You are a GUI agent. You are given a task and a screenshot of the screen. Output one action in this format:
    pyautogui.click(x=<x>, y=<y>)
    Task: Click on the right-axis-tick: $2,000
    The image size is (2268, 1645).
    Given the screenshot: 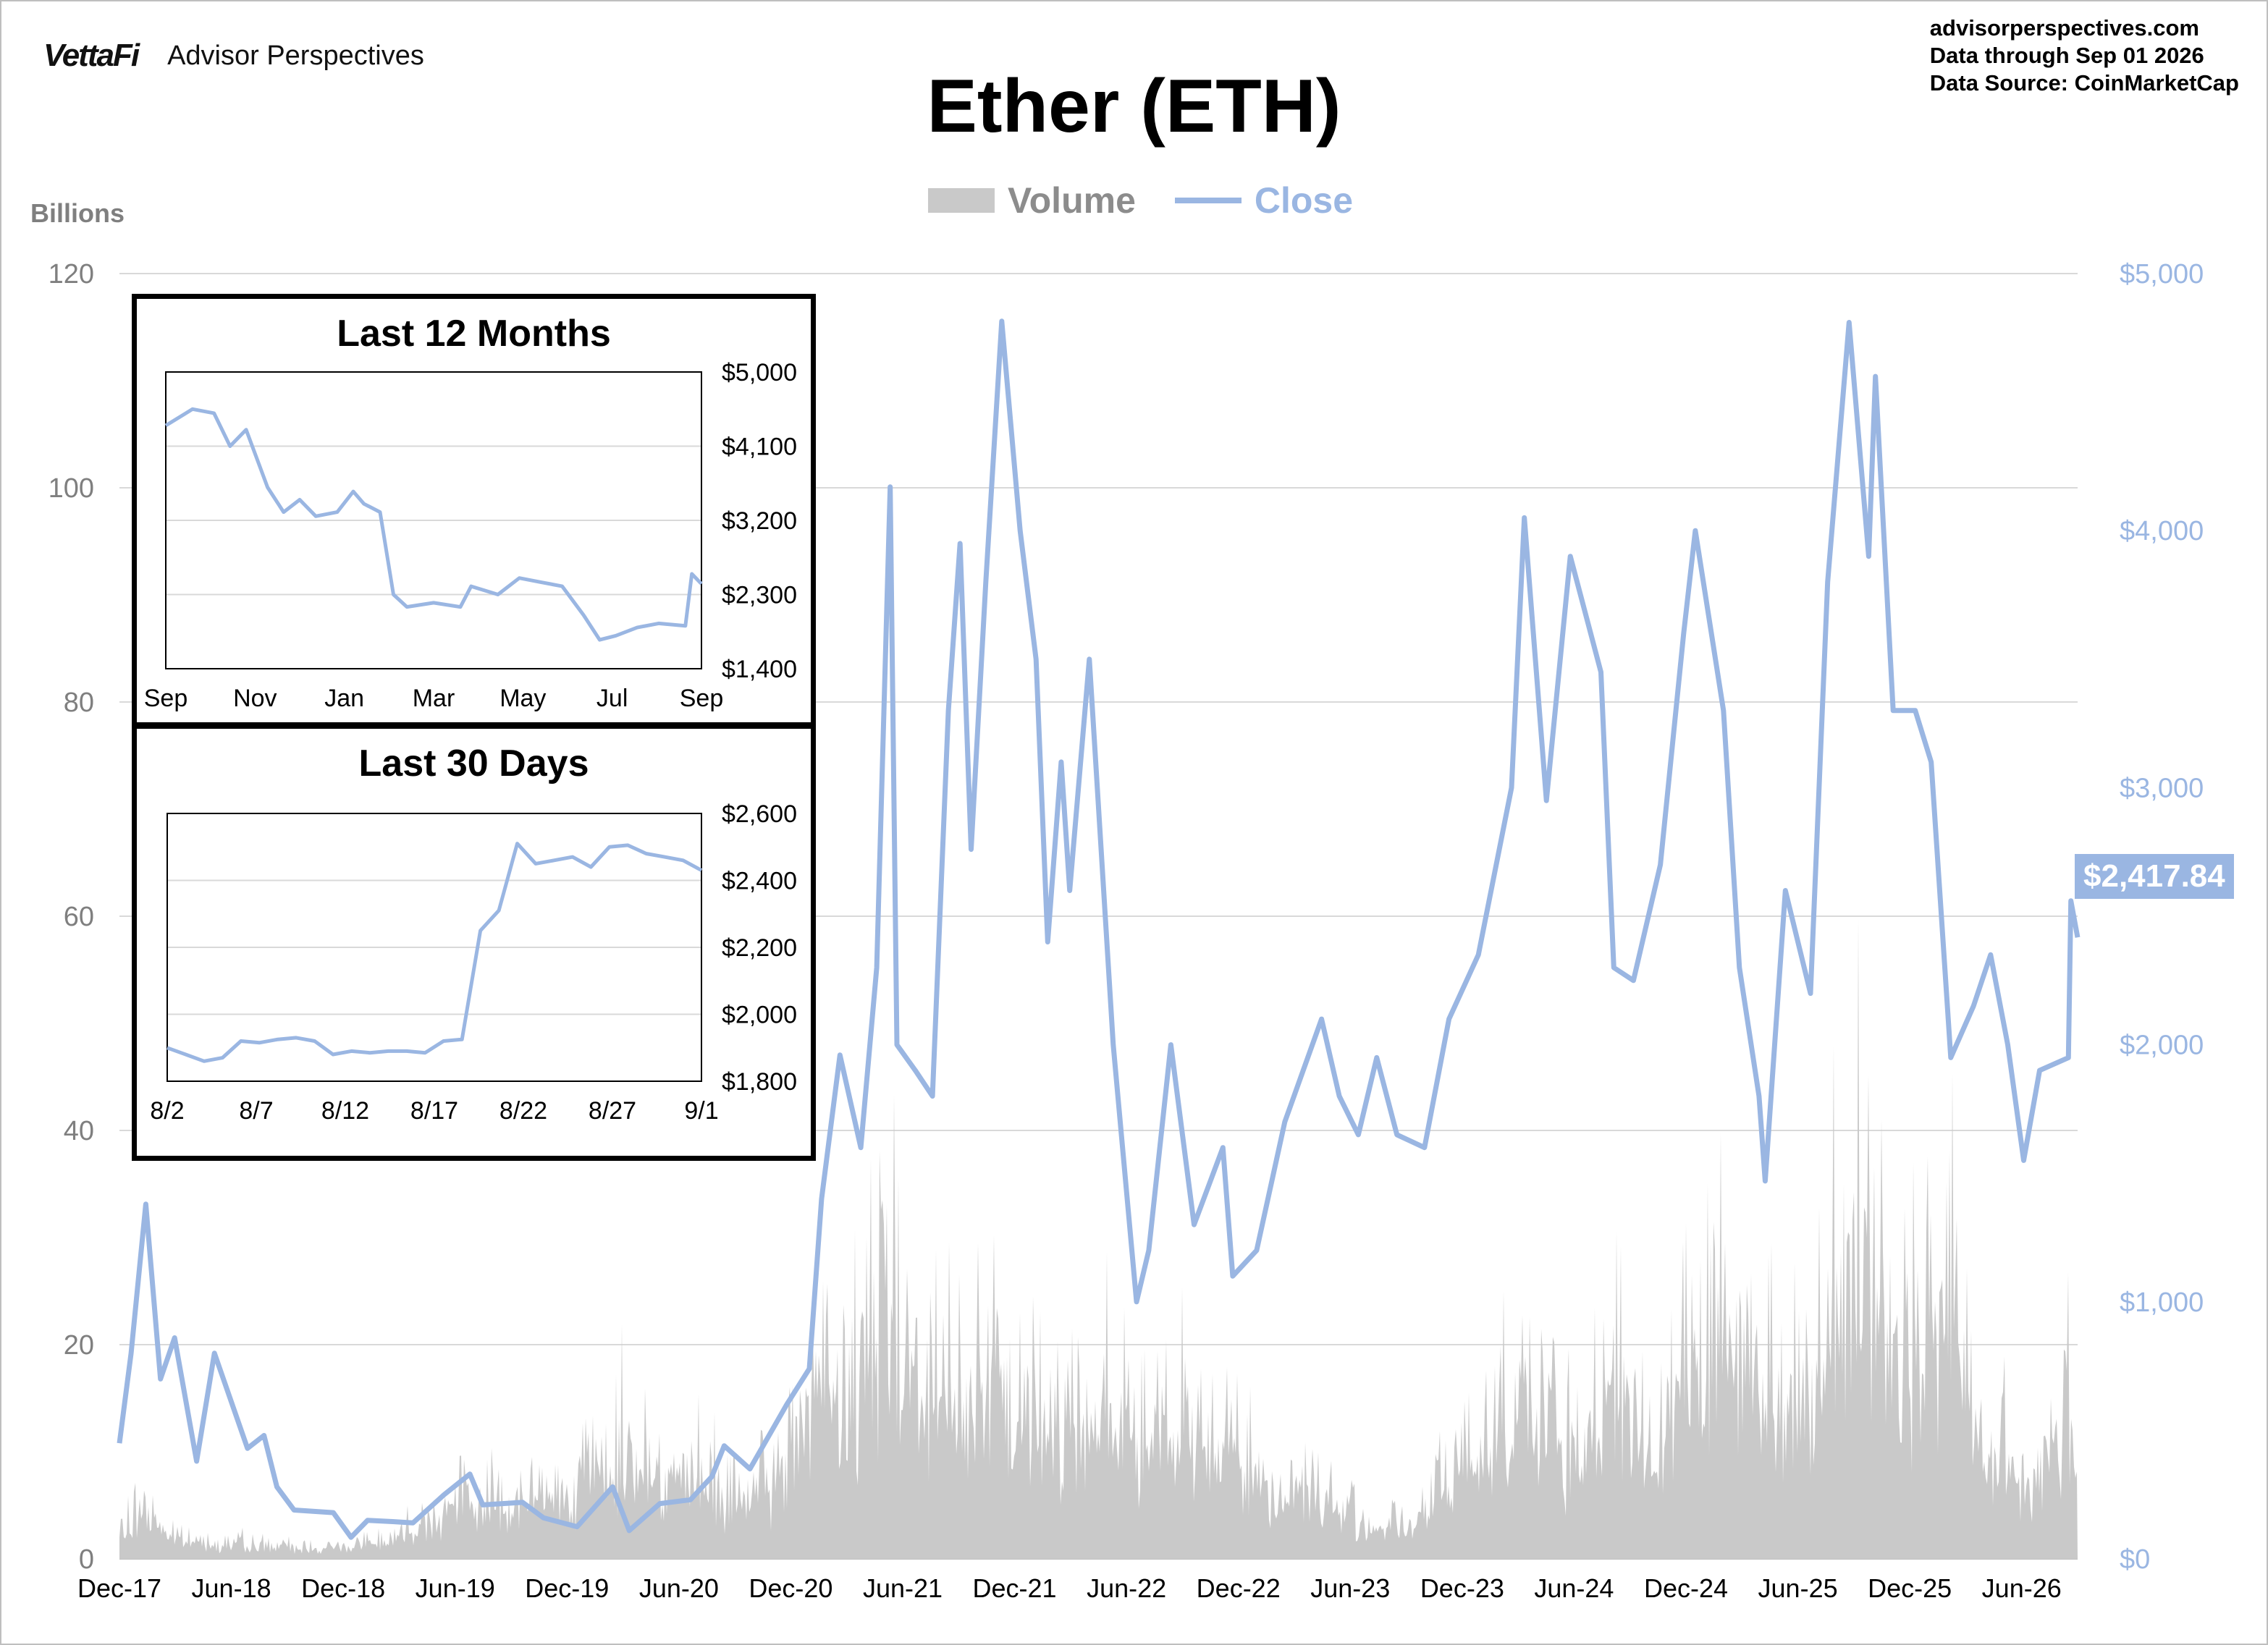 What is the action you would take?
    pyautogui.click(x=2162, y=1046)
    